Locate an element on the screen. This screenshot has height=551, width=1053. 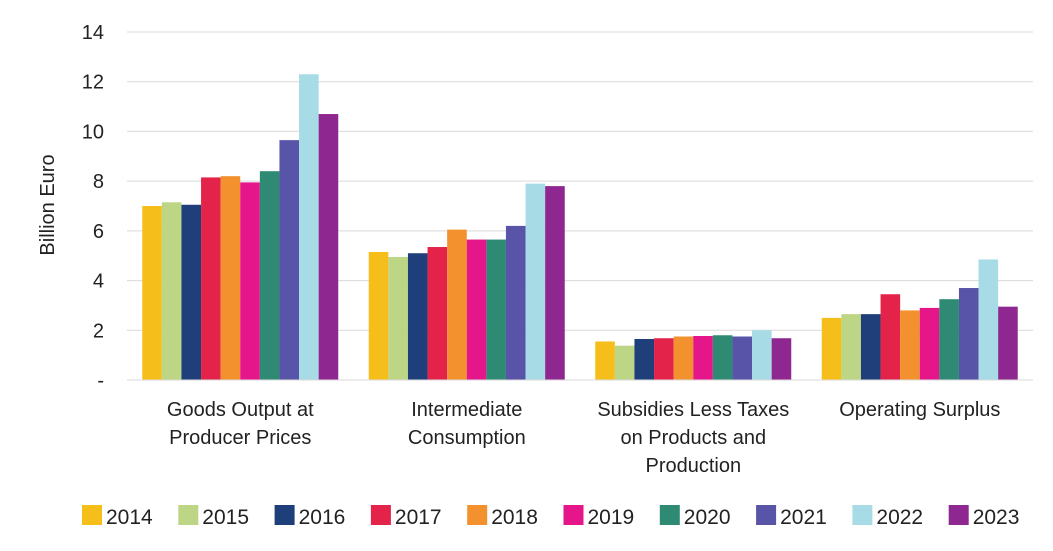
y-axis: - 2 4 6 8 10 12 14 is located at coordinates (93, 207).